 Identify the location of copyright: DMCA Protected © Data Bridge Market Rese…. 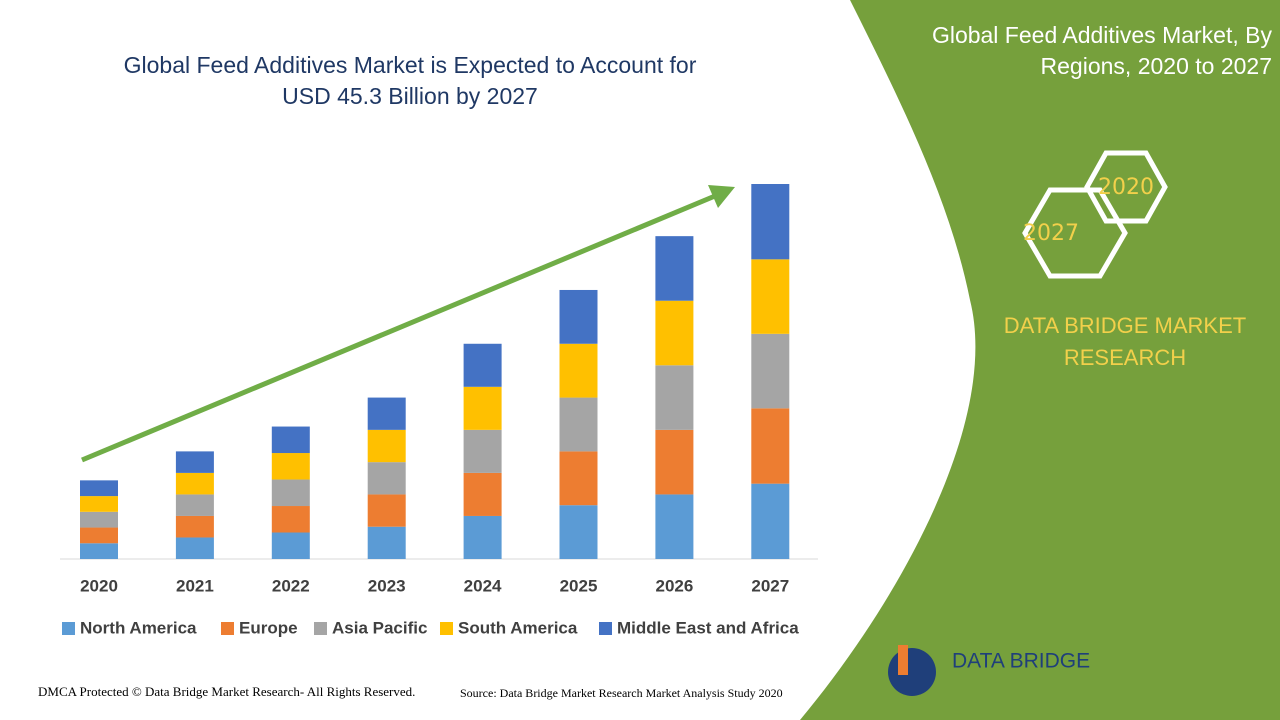
(226, 691).